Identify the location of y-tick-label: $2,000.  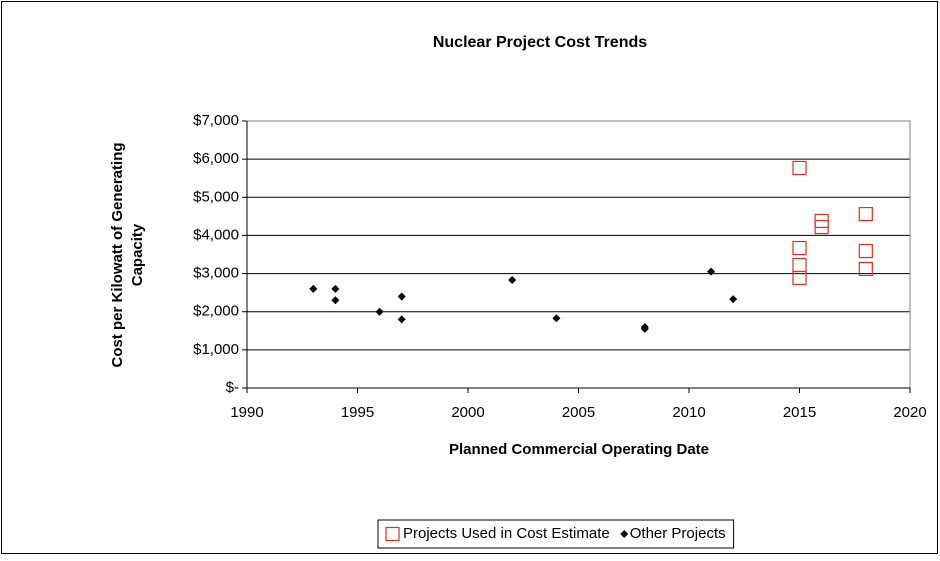
(216, 311).